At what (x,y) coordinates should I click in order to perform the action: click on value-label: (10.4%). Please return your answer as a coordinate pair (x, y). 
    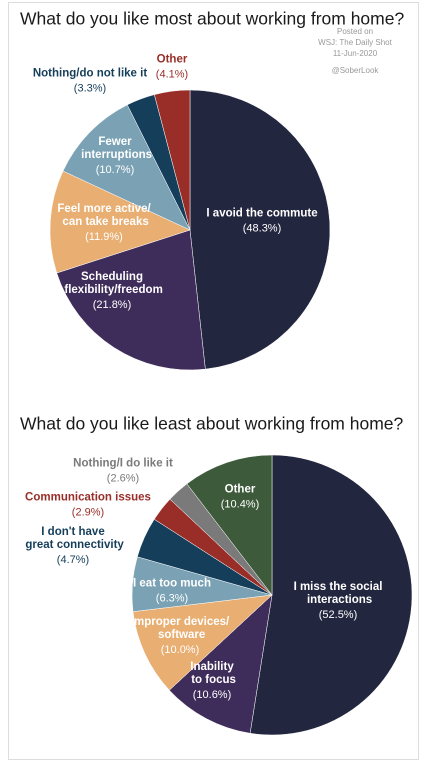
    Looking at the image, I should click on (240, 504).